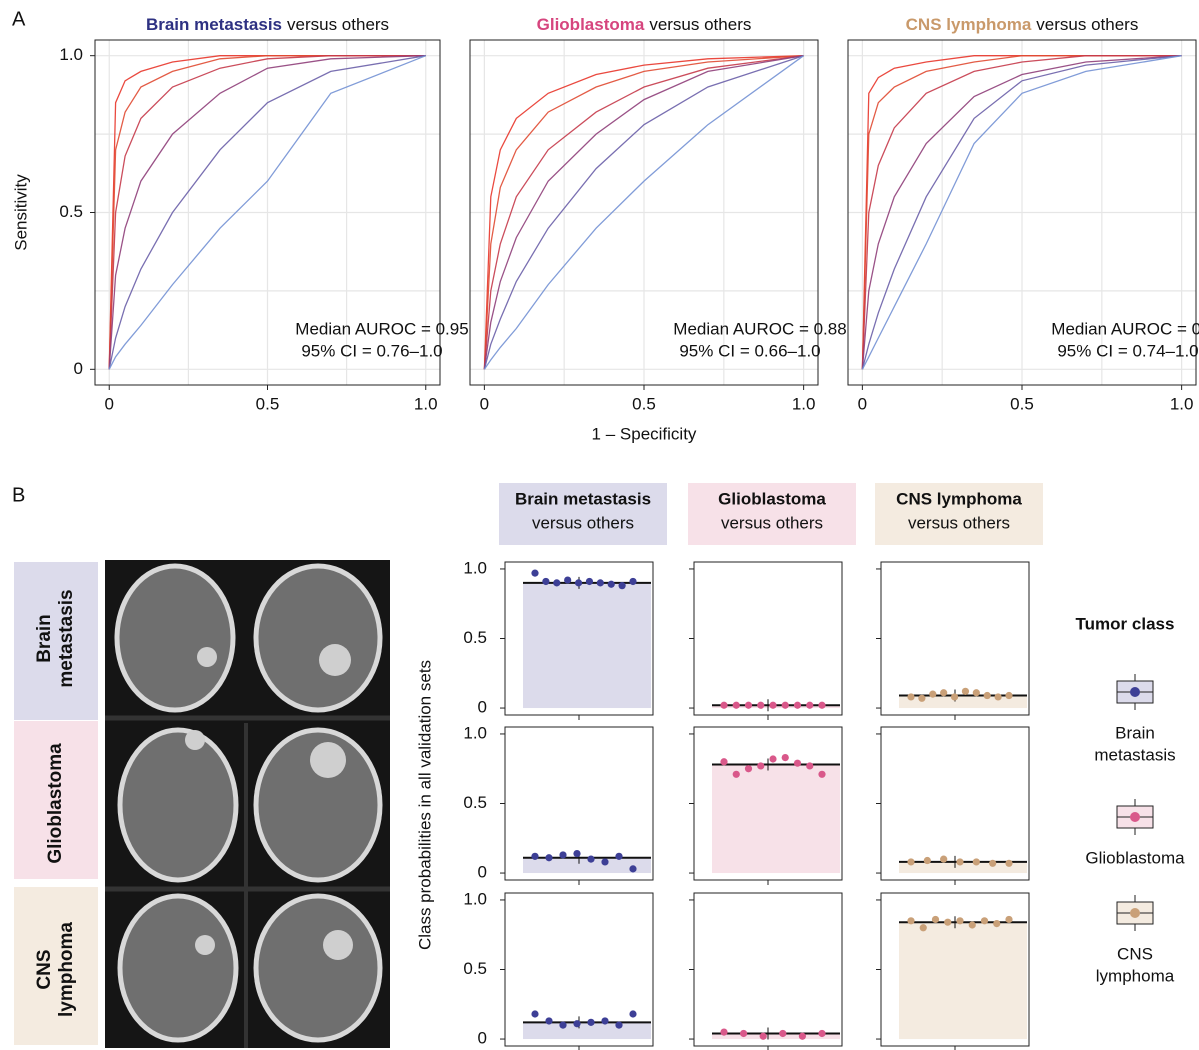 The width and height of the screenshot is (1199, 1050). Describe the element at coordinates (20, 212) in the screenshot. I see `y-axis-label: Sensitivity` at that location.